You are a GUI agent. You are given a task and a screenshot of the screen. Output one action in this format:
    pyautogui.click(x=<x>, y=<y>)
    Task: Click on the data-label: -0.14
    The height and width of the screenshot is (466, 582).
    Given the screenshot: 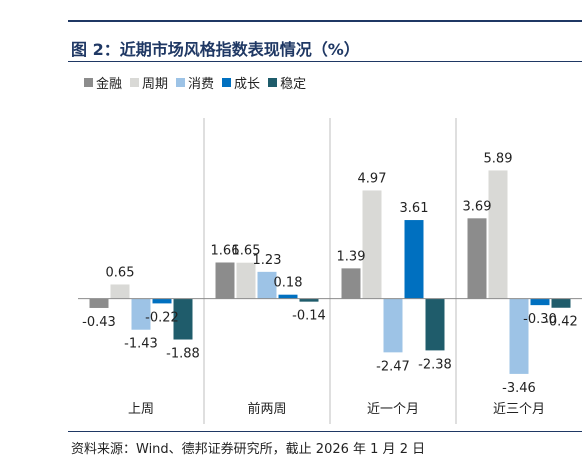 What is the action you would take?
    pyautogui.click(x=309, y=316)
    